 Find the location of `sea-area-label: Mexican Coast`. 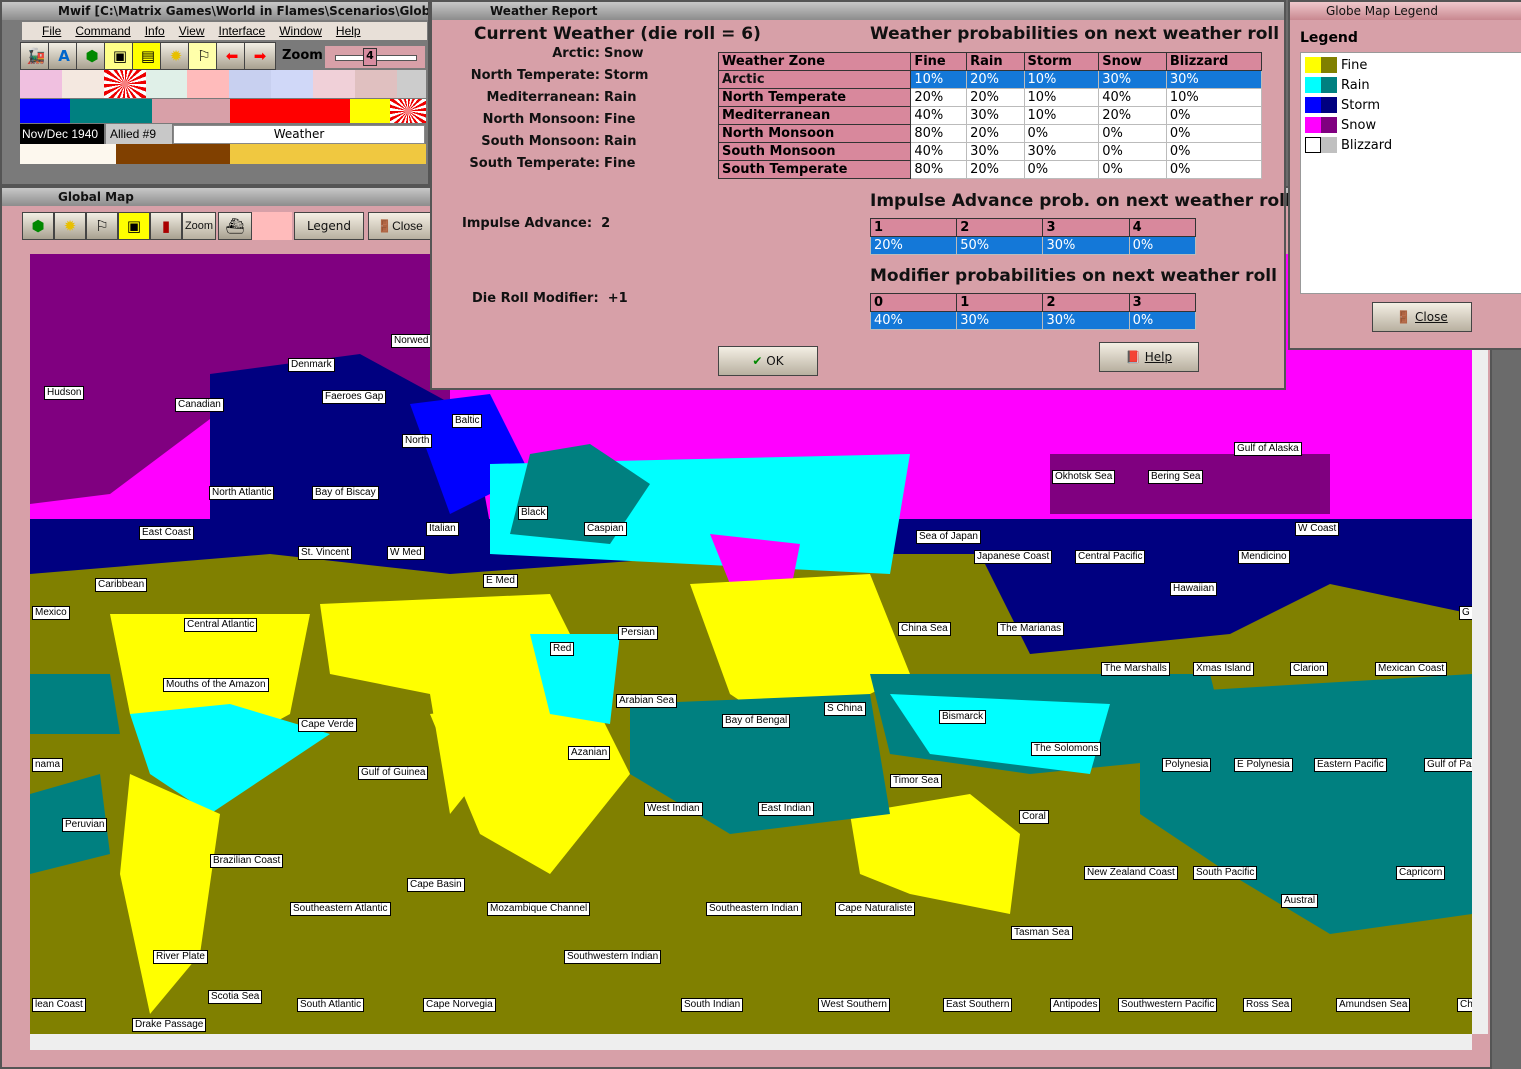

sea-area-label: Mexican Coast is located at coordinates (1411, 669).